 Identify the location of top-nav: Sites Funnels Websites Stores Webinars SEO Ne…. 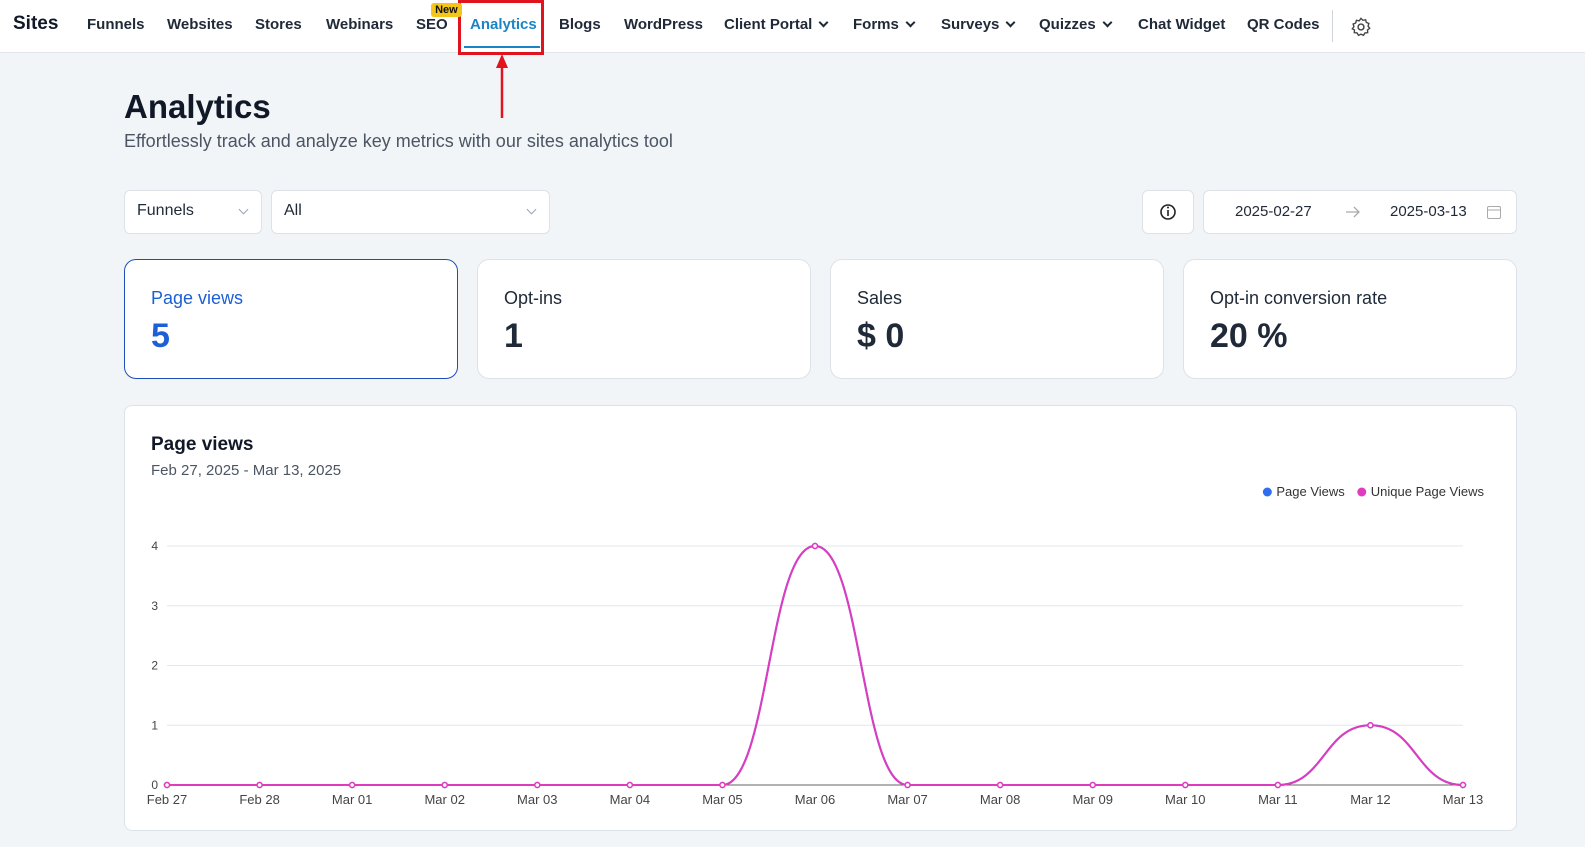
(792, 27).